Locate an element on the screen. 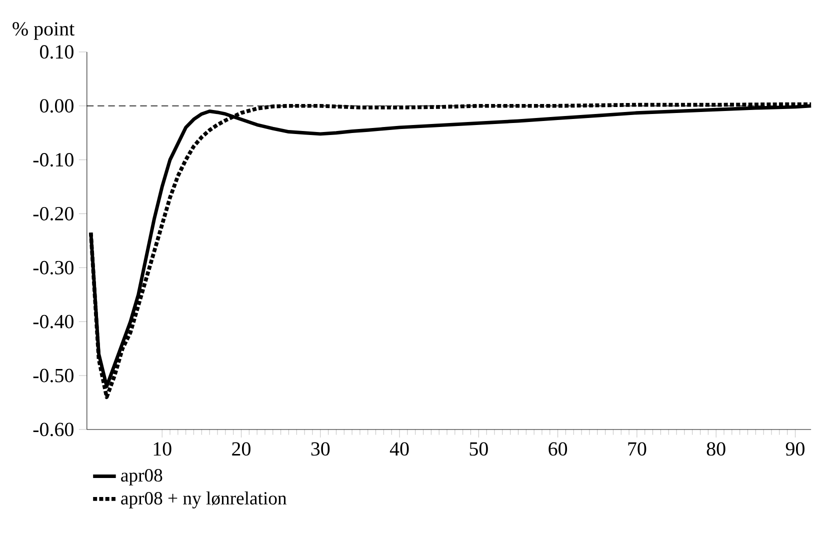  y-tick-label: -0.30 is located at coordinates (53, 267).